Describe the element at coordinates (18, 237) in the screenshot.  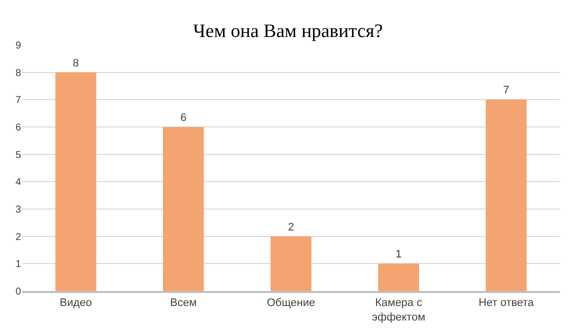
I see `y-tick-label: 2` at that location.